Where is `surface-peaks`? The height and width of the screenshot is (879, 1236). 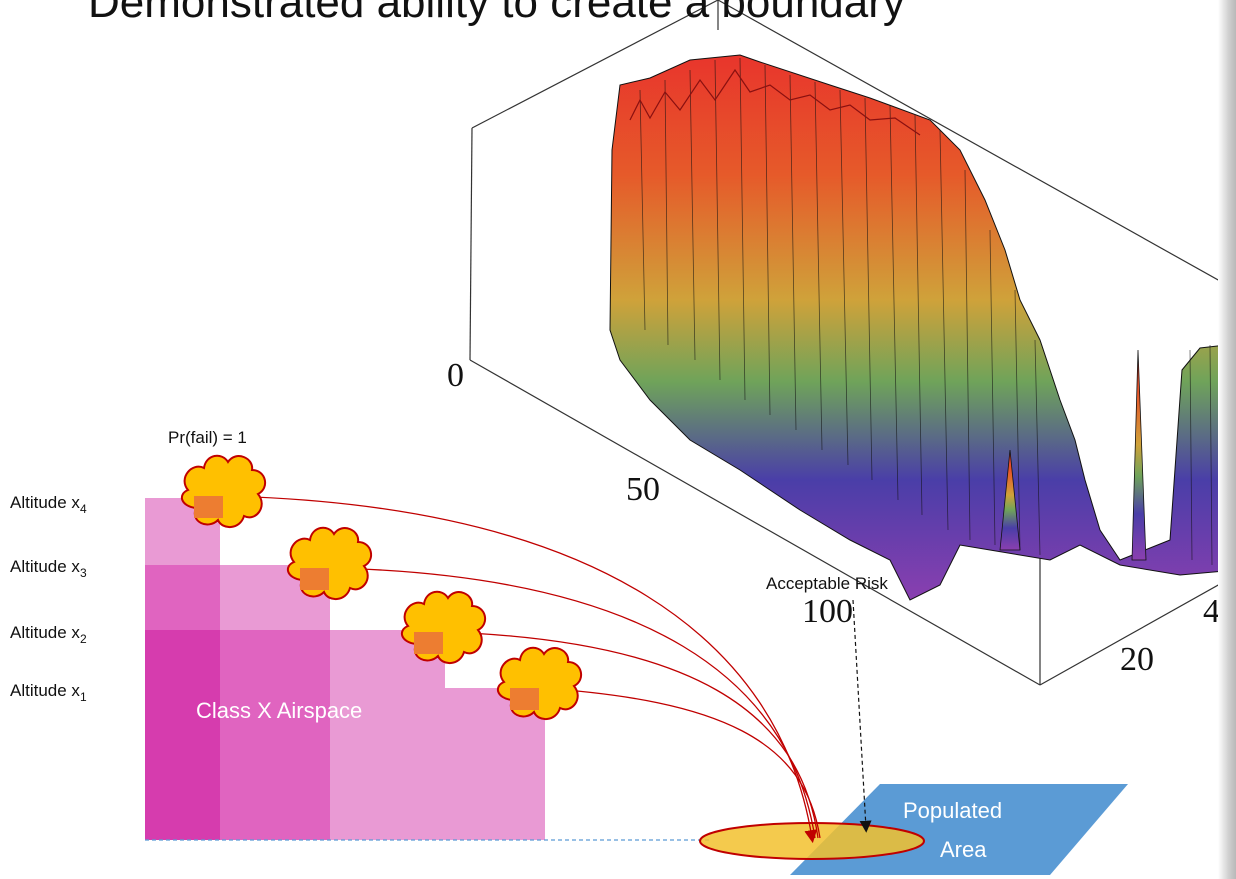 surface-peaks is located at coordinates (775, 102).